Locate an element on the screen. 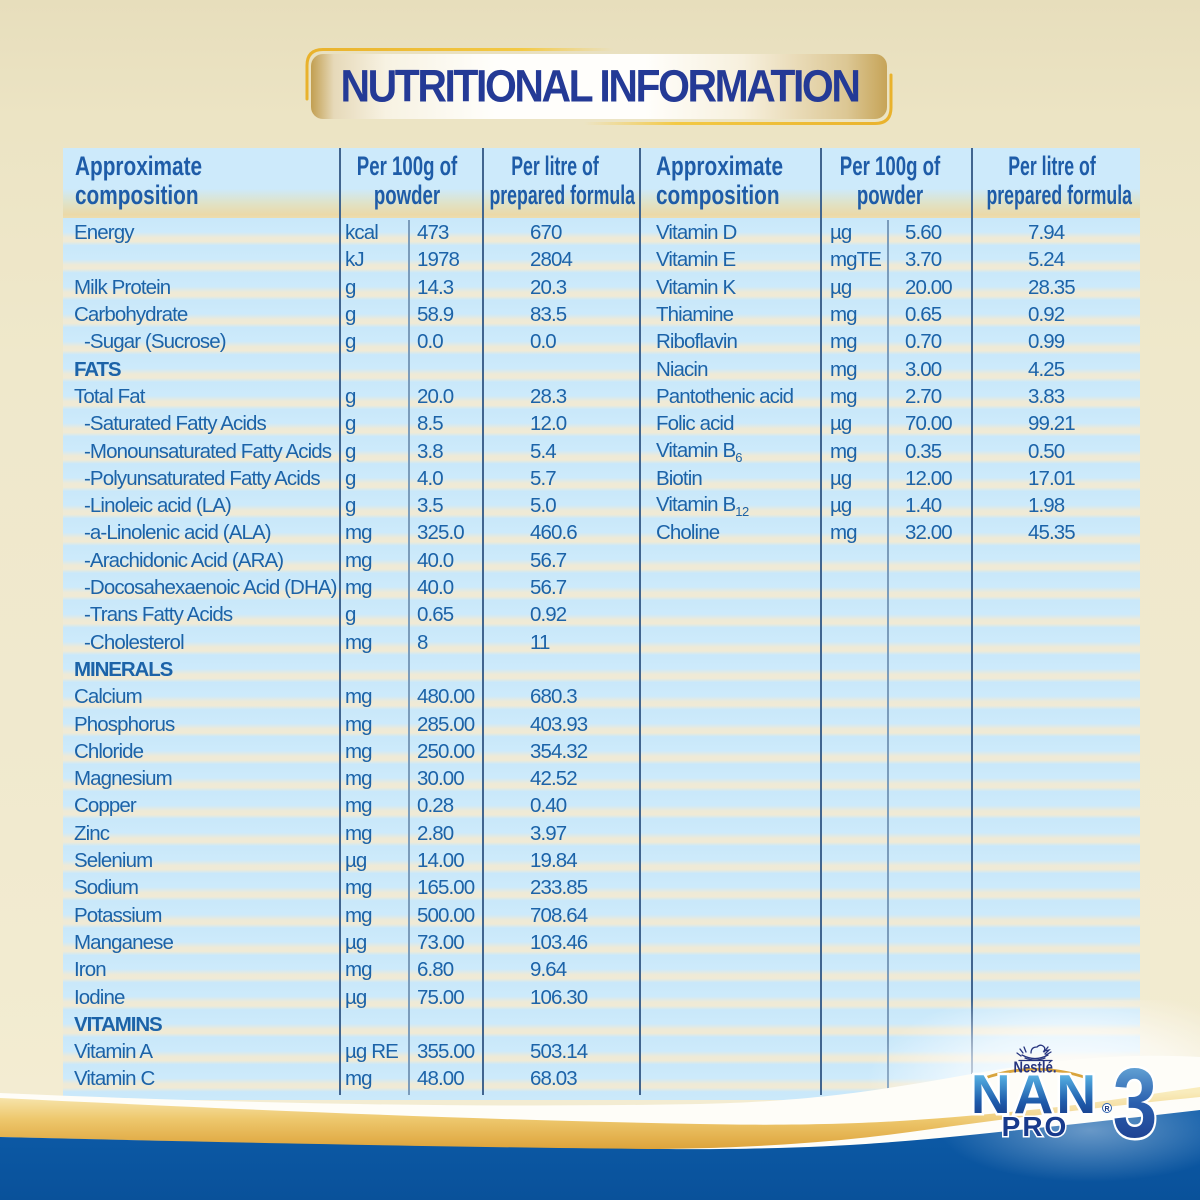  svg-text: PRO is located at coordinates (1035, 1126).